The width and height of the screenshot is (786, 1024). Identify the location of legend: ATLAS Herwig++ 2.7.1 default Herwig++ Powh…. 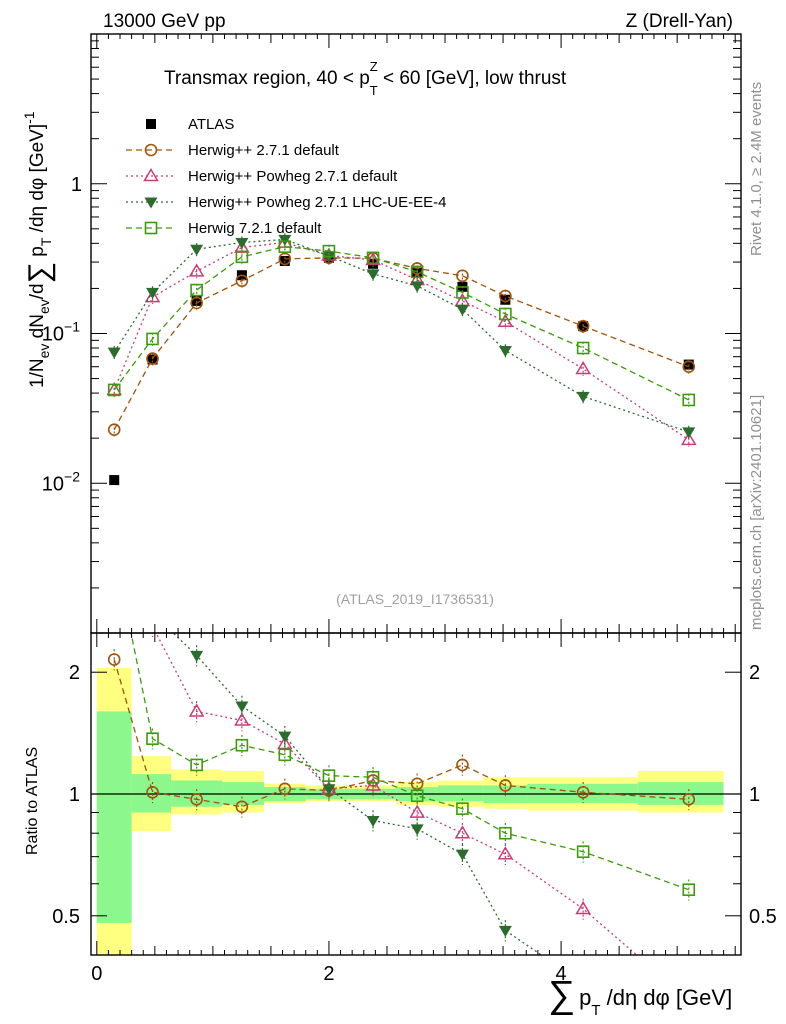
(286, 176).